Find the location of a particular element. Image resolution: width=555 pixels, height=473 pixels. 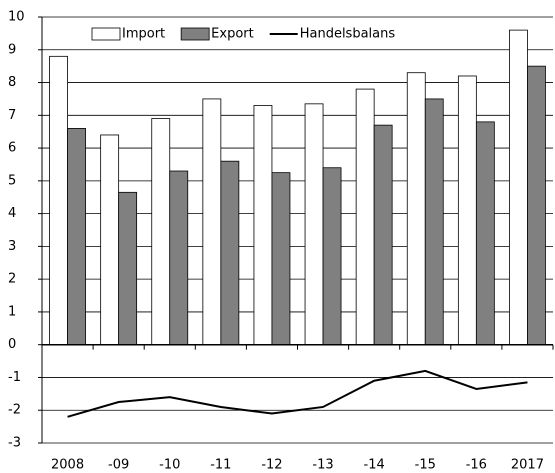

y-tick-label: 2 is located at coordinates (12, 279).